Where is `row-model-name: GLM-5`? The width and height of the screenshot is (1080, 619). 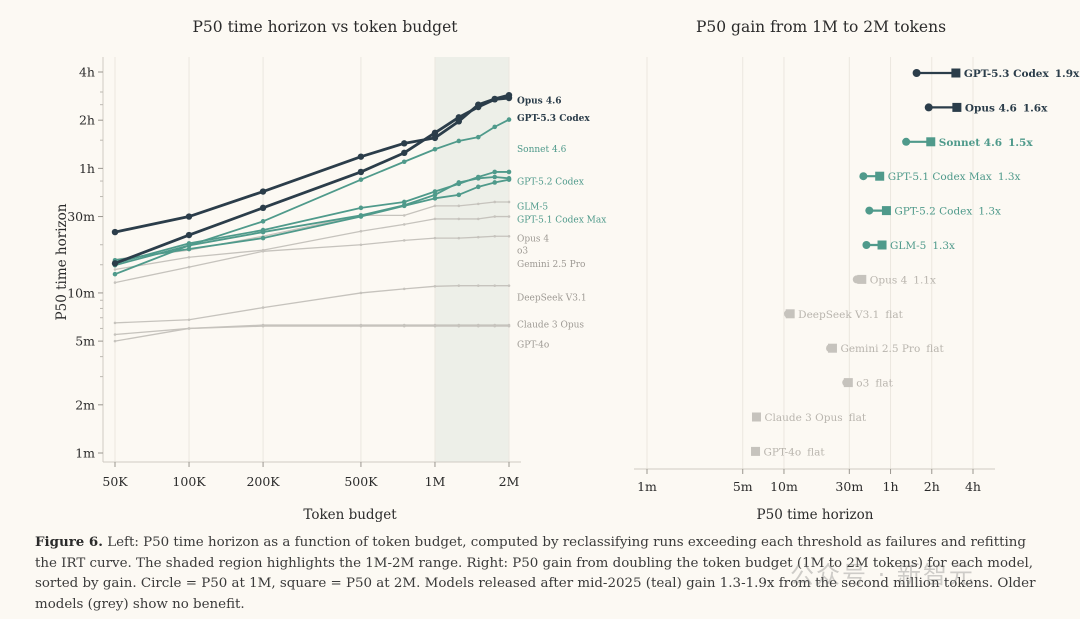 row-model-name: GLM-5 is located at coordinates (908, 246).